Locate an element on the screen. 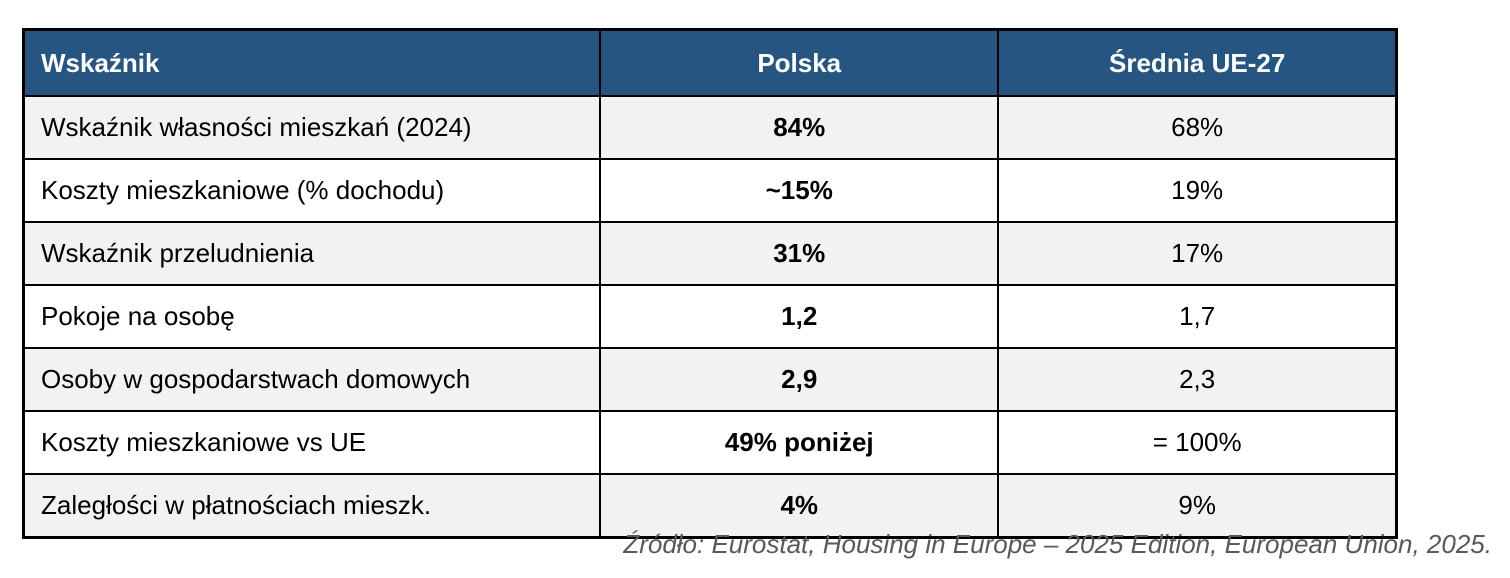  cell-indicator: Koszty mieszkaniowe (% dochodu) is located at coordinates (312, 190).